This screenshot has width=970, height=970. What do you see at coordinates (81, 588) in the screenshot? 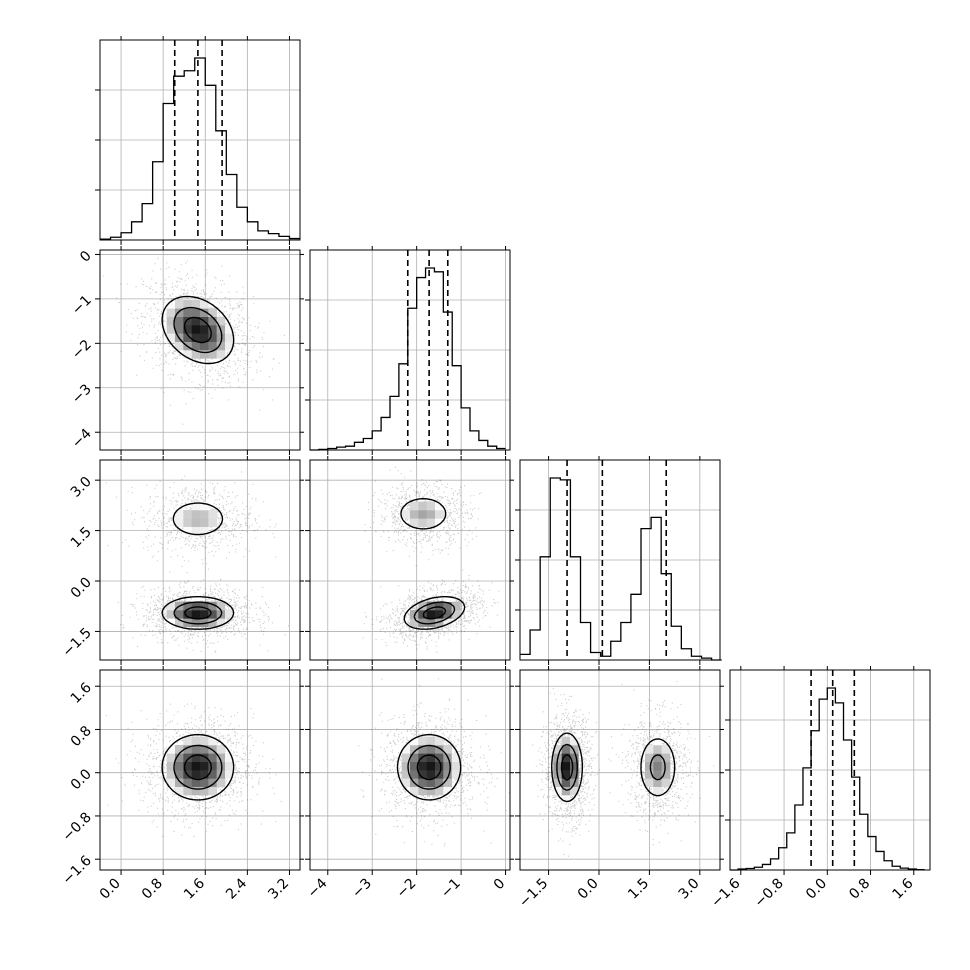
I see `y-tick-label: 0.0` at bounding box center [81, 588].